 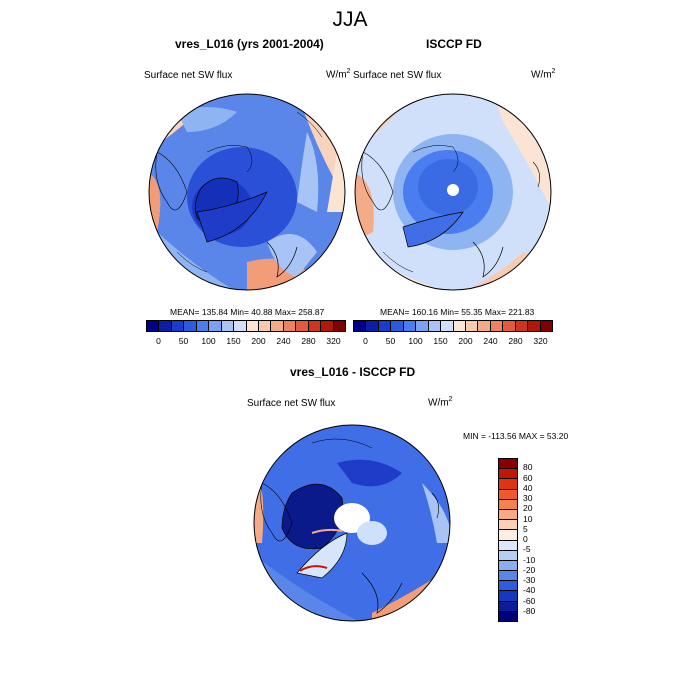 I want to click on colorbar-tick-label: -30, so click(x=529, y=580).